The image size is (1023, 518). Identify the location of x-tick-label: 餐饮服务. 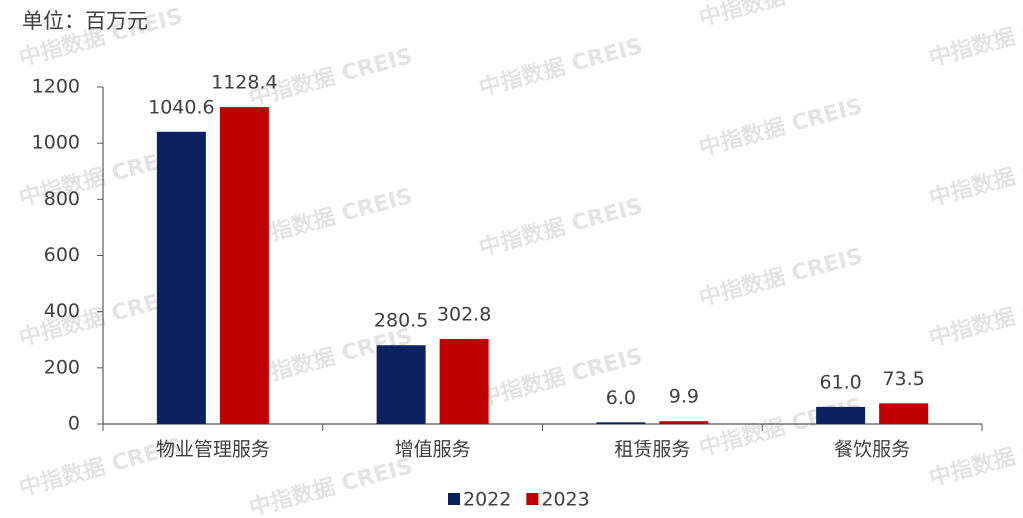
(872, 450).